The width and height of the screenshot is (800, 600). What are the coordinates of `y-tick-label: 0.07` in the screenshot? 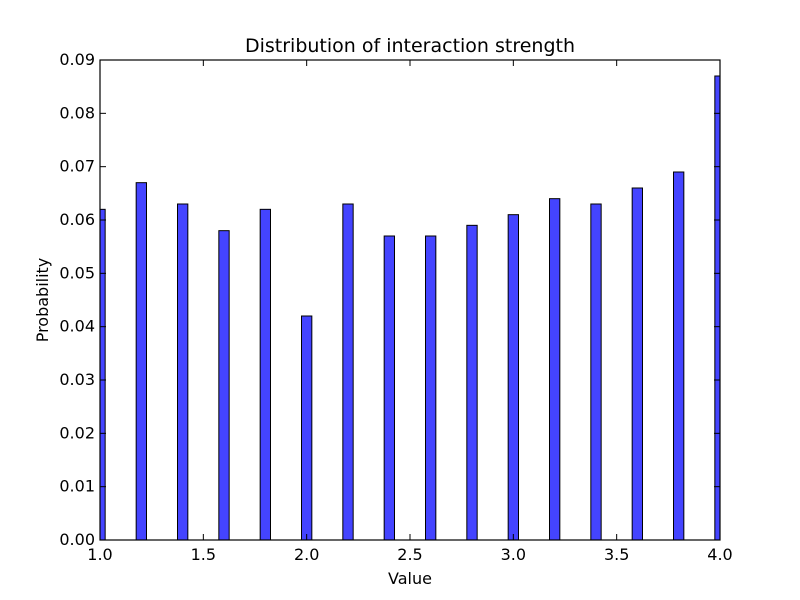 It's located at (77, 166).